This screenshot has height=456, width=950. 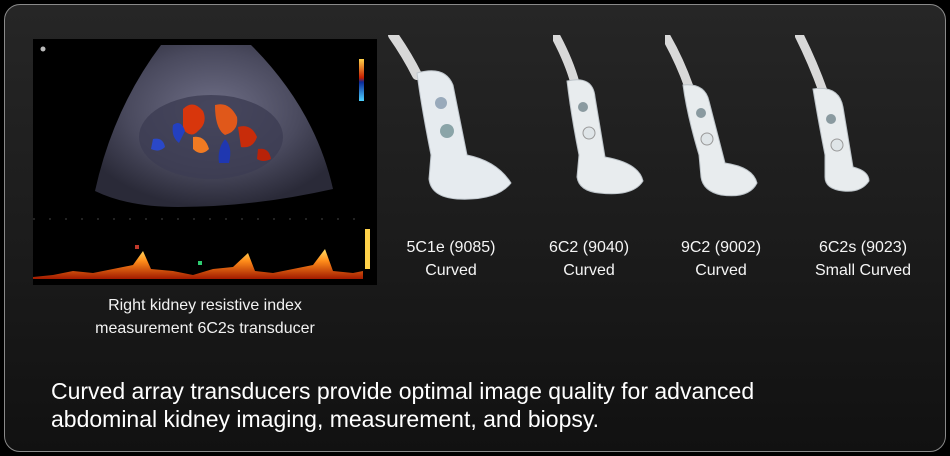 What do you see at coordinates (205, 305) in the screenshot?
I see `ultrasound-caption-line1: Right kidney resistive index` at bounding box center [205, 305].